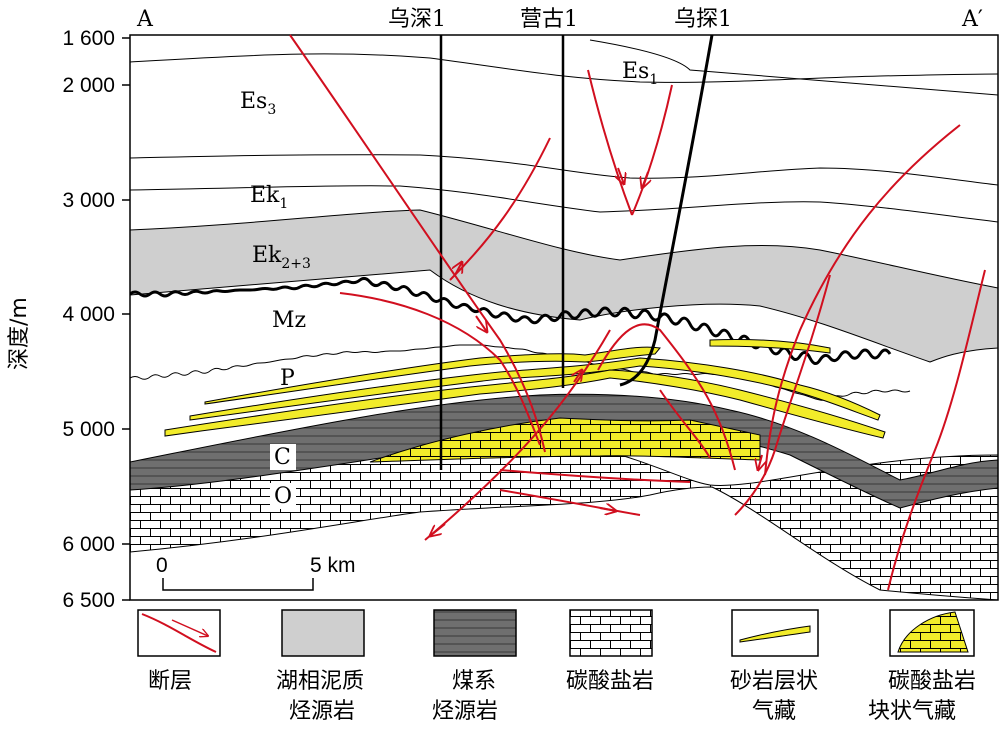 This screenshot has width=1000, height=734. What do you see at coordinates (88, 200) in the screenshot?
I see `y-tick-3000: 3 000` at bounding box center [88, 200].